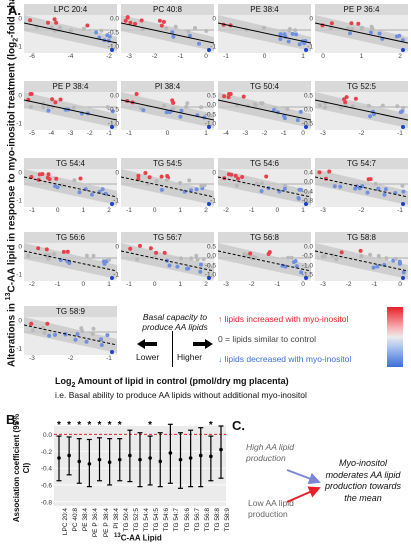 The height and width of the screenshot is (550, 411). Describe the element at coordinates (217, 520) in the screenshot. I see `forest-xtick: TG 58:8` at that location.